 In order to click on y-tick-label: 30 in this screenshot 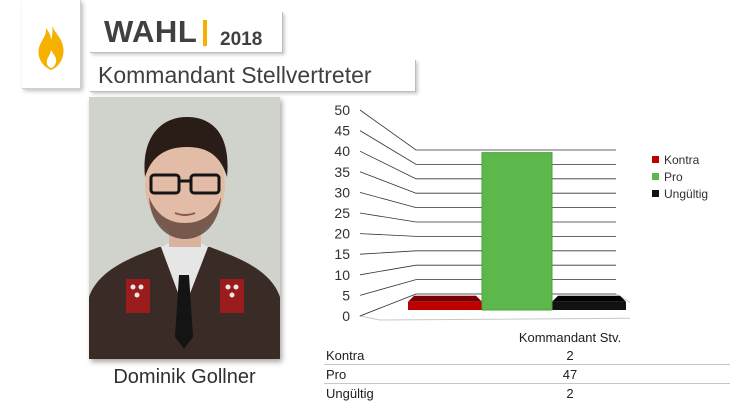, I will do `click(342, 192)`.